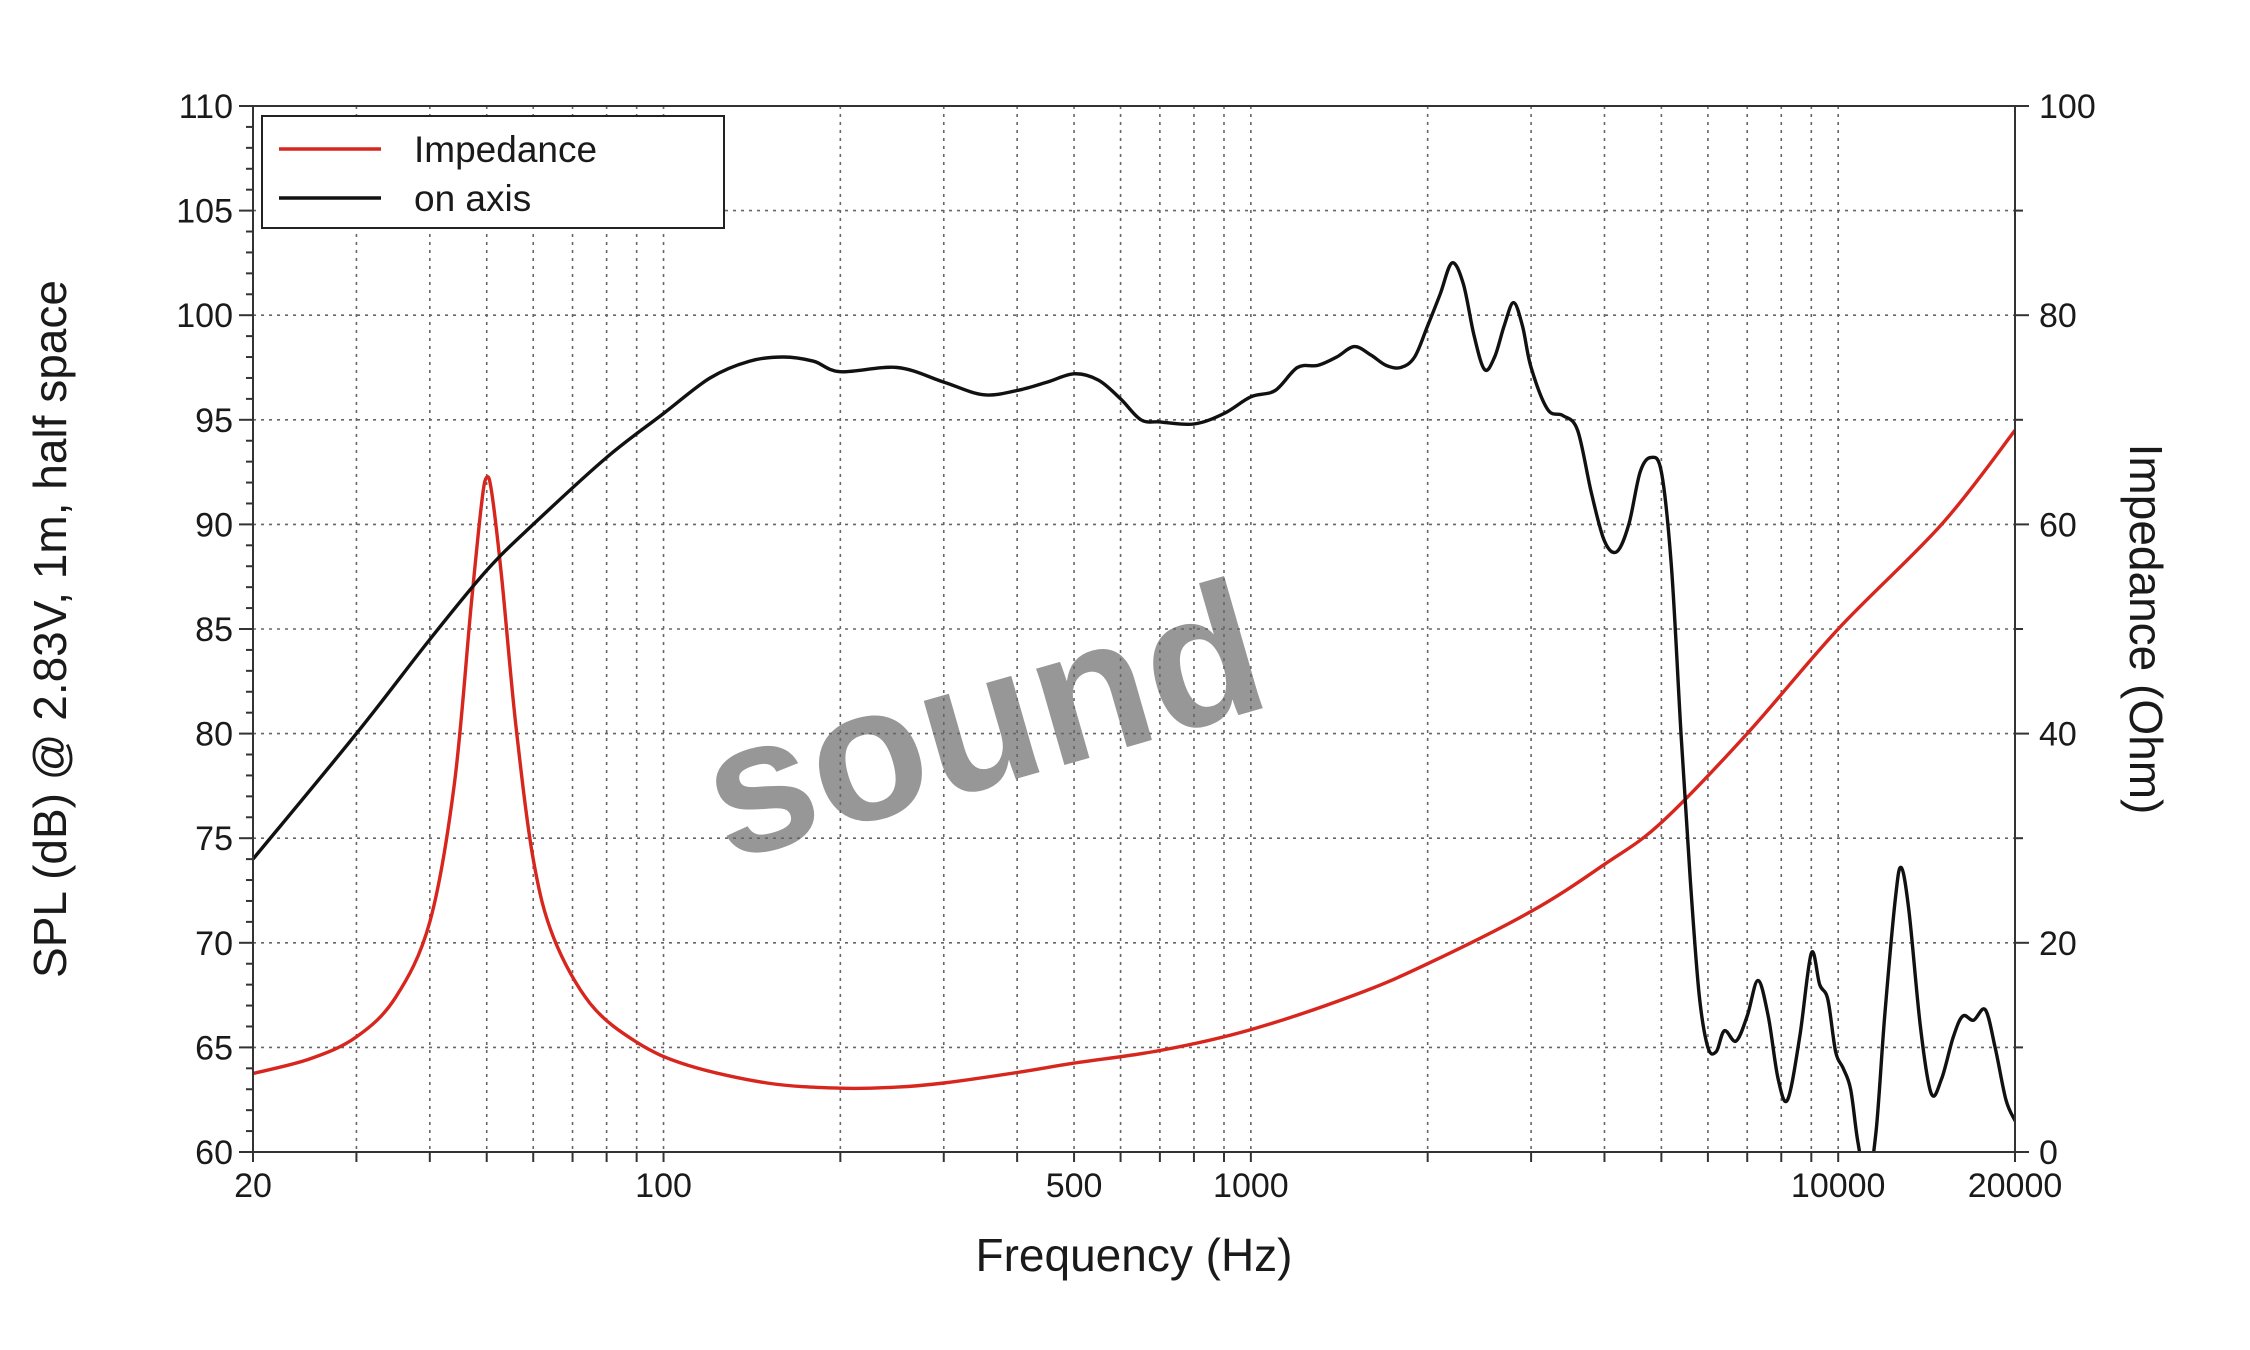 Image resolution: width=2250 pixels, height=1350 pixels. I want to click on y-right-tick-labels: 0 20 40 60 80 100, so click(2067, 630).